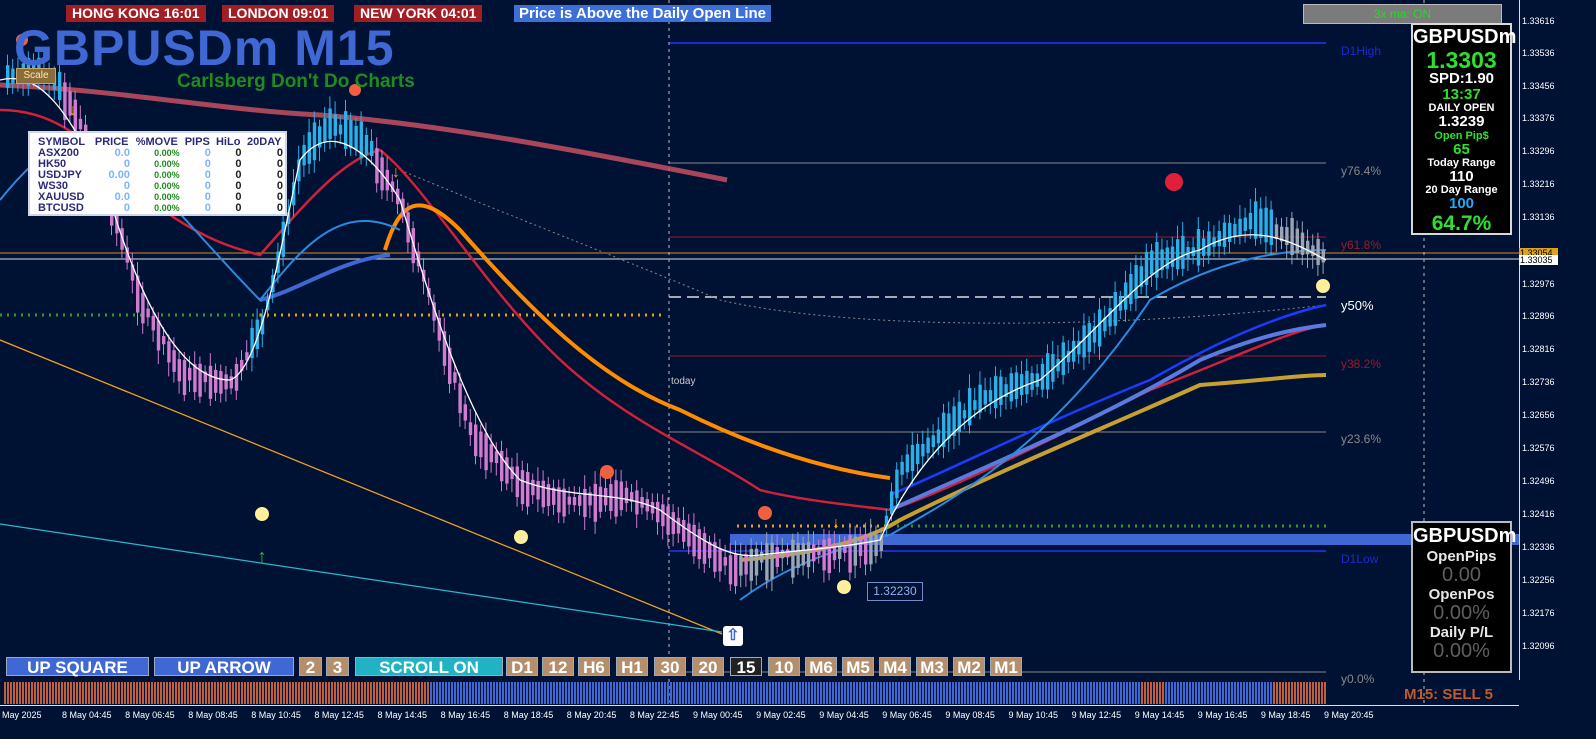 Image resolution: width=1596 pixels, height=739 pixels. What do you see at coordinates (52, 164) in the screenshot?
I see `table-cell: HK50` at bounding box center [52, 164].